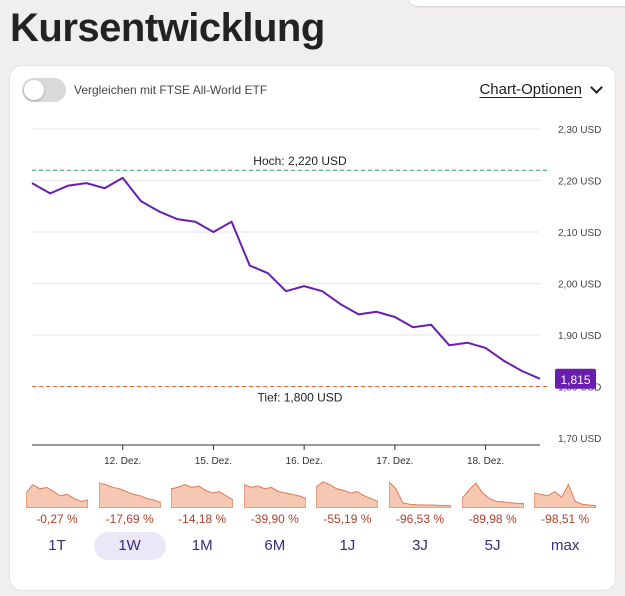 The height and width of the screenshot is (596, 625). Describe the element at coordinates (275, 545) in the screenshot. I see `range-button-6m: 6M` at that location.